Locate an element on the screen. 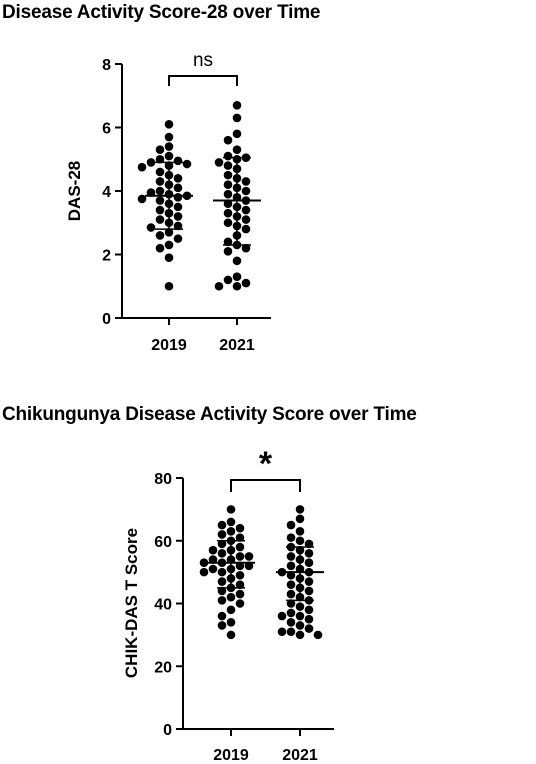  y-tick-label: 20 is located at coordinates (163, 667).